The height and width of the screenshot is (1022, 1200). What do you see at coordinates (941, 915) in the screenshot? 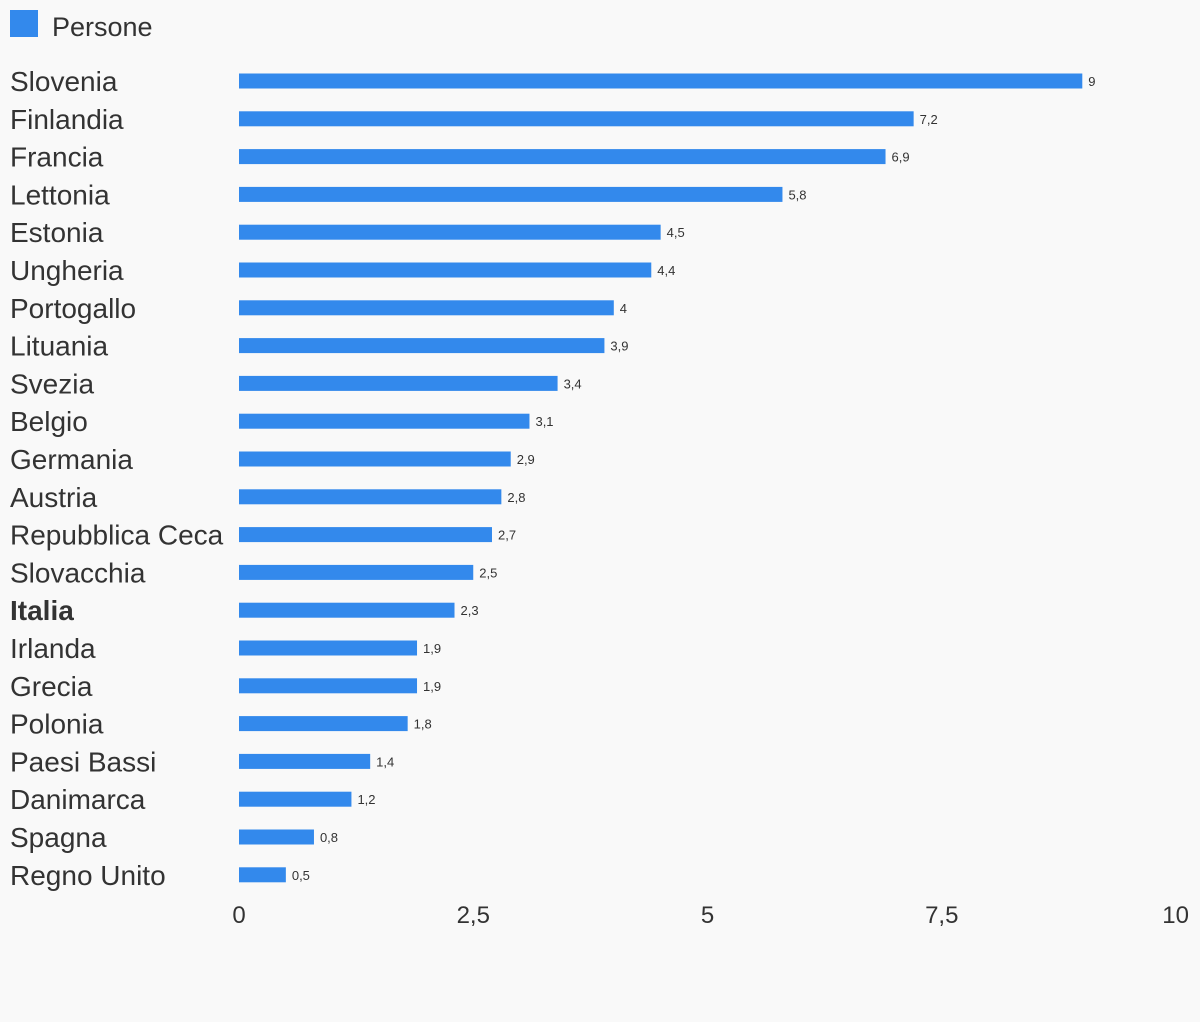
I see `x-tick-label: 7,5` at bounding box center [941, 915].